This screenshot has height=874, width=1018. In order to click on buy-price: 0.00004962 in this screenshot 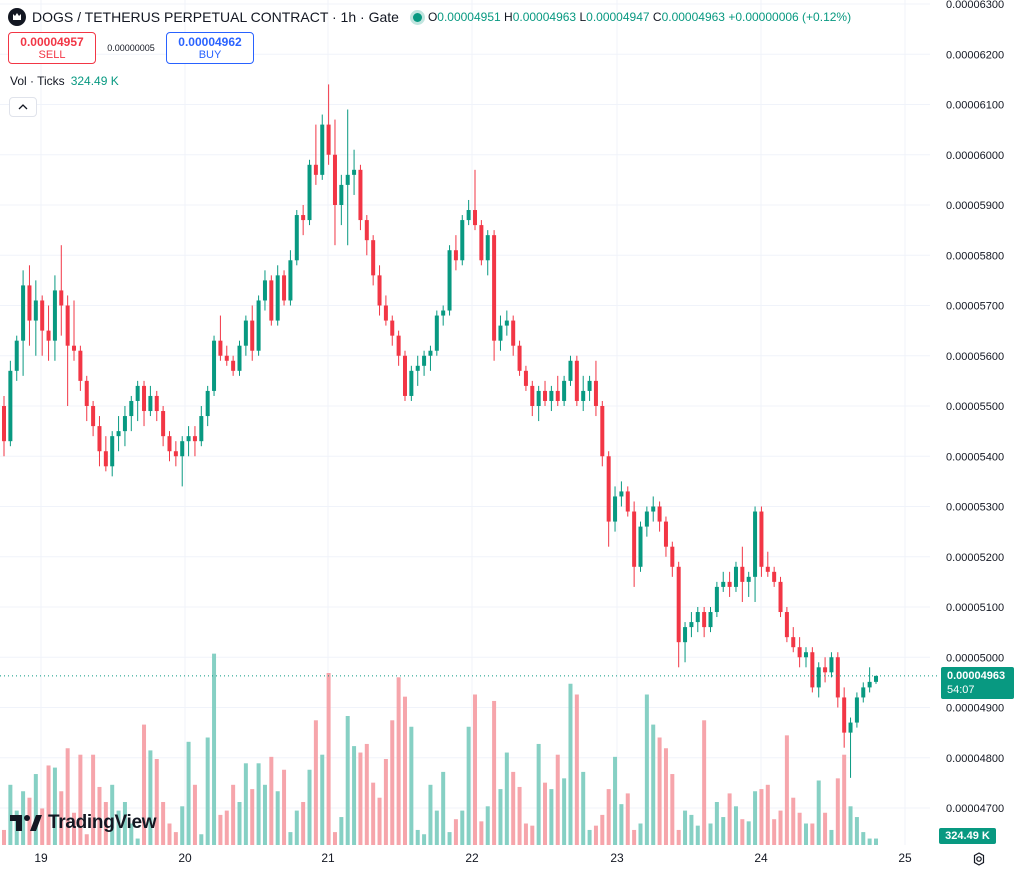, I will do `click(210, 42)`.